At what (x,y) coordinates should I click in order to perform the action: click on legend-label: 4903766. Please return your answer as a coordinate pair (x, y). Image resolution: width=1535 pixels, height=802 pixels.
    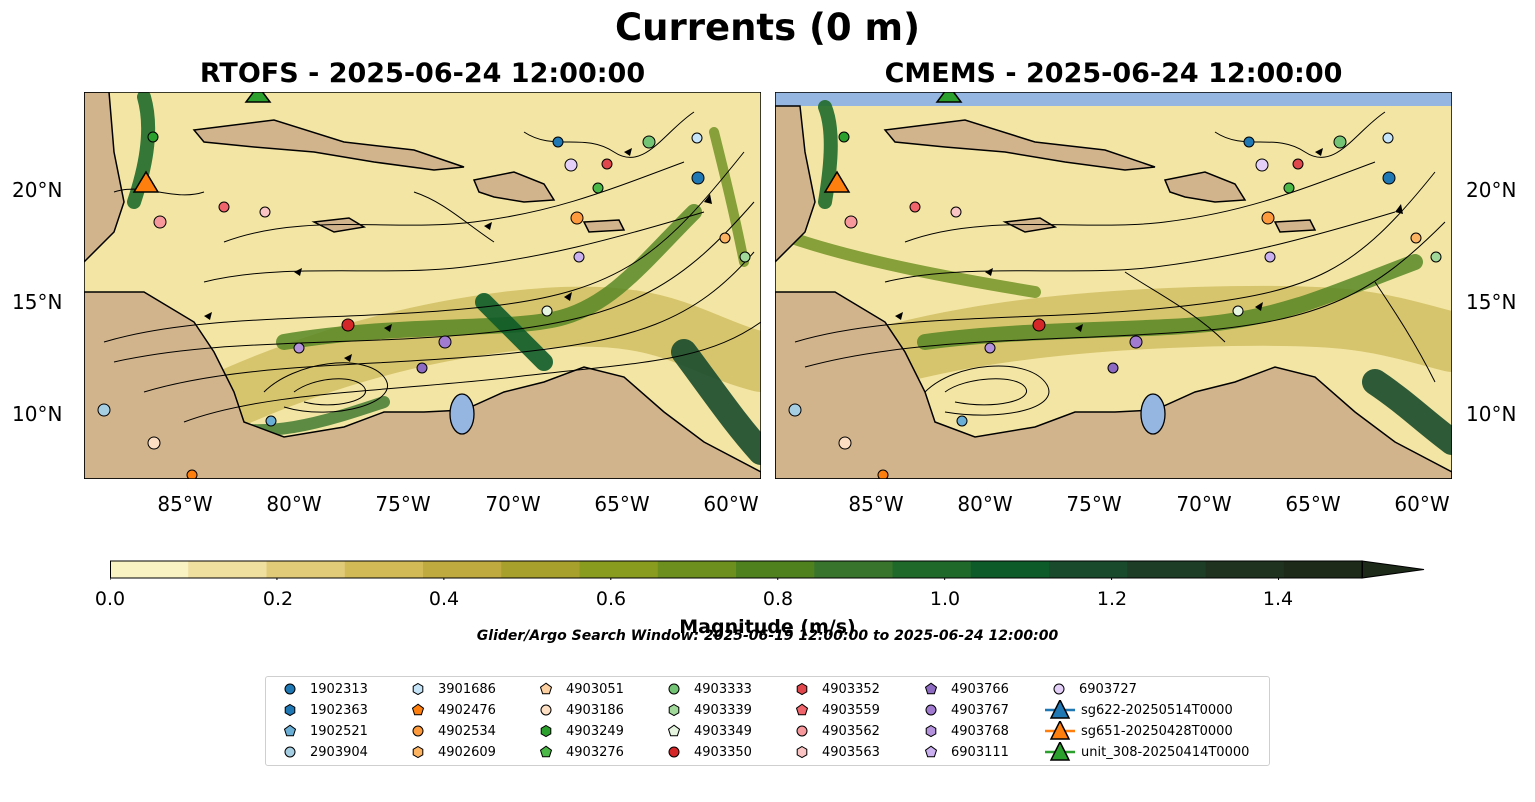
    Looking at the image, I should click on (980, 689).